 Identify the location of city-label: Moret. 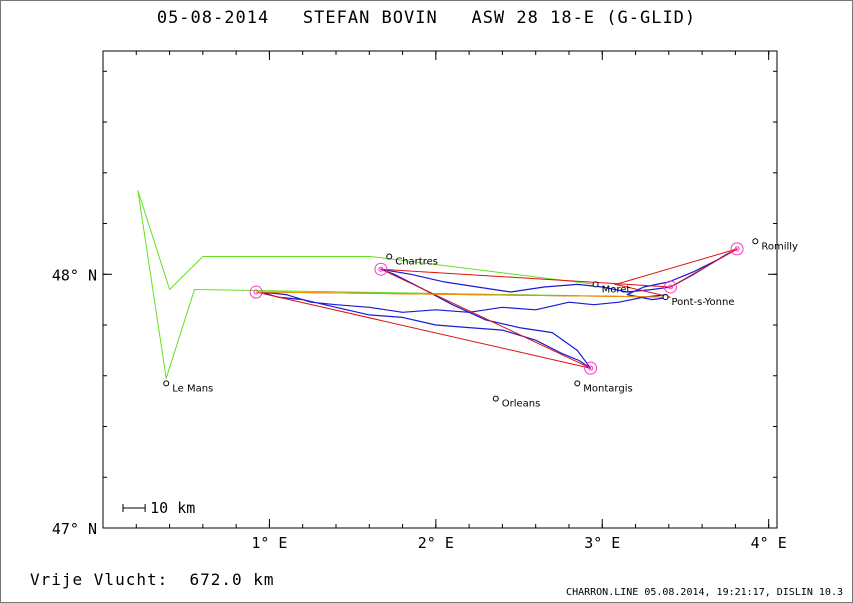
(616, 289).